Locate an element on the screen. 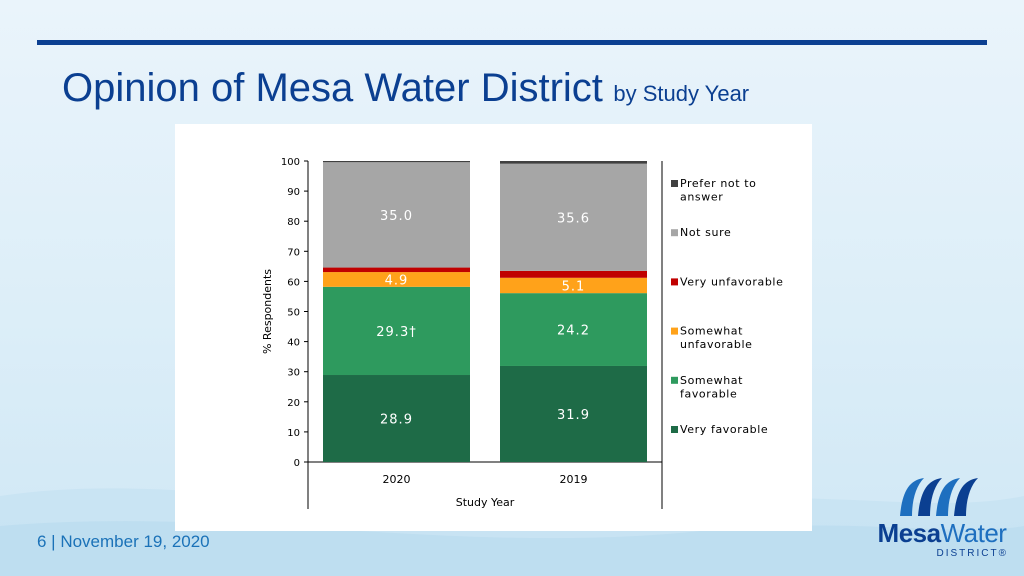 This screenshot has height=576, width=1024. legend-label: answer is located at coordinates (701, 197).